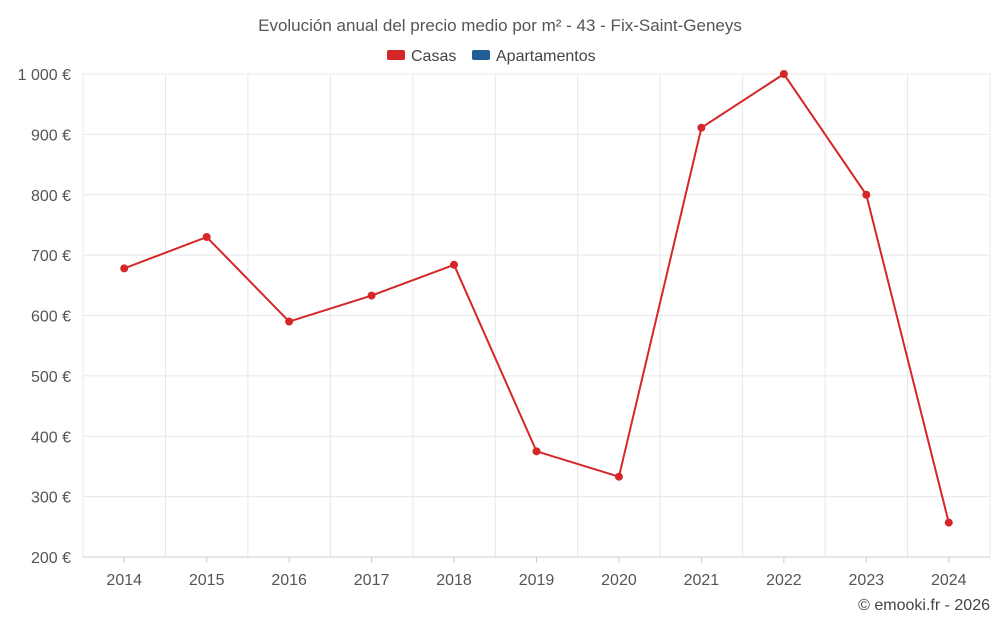 This screenshot has height=625, width=1000. Describe the element at coordinates (51, 558) in the screenshot. I see `y-tick-label: 200 €` at that location.